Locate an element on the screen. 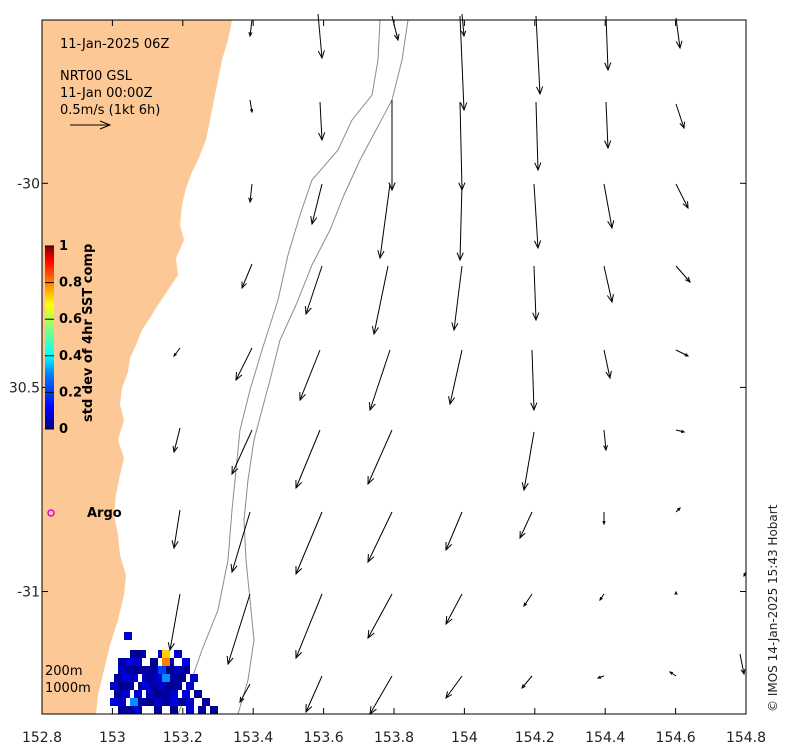  x-tick-label: 152.8 is located at coordinates (42, 738).